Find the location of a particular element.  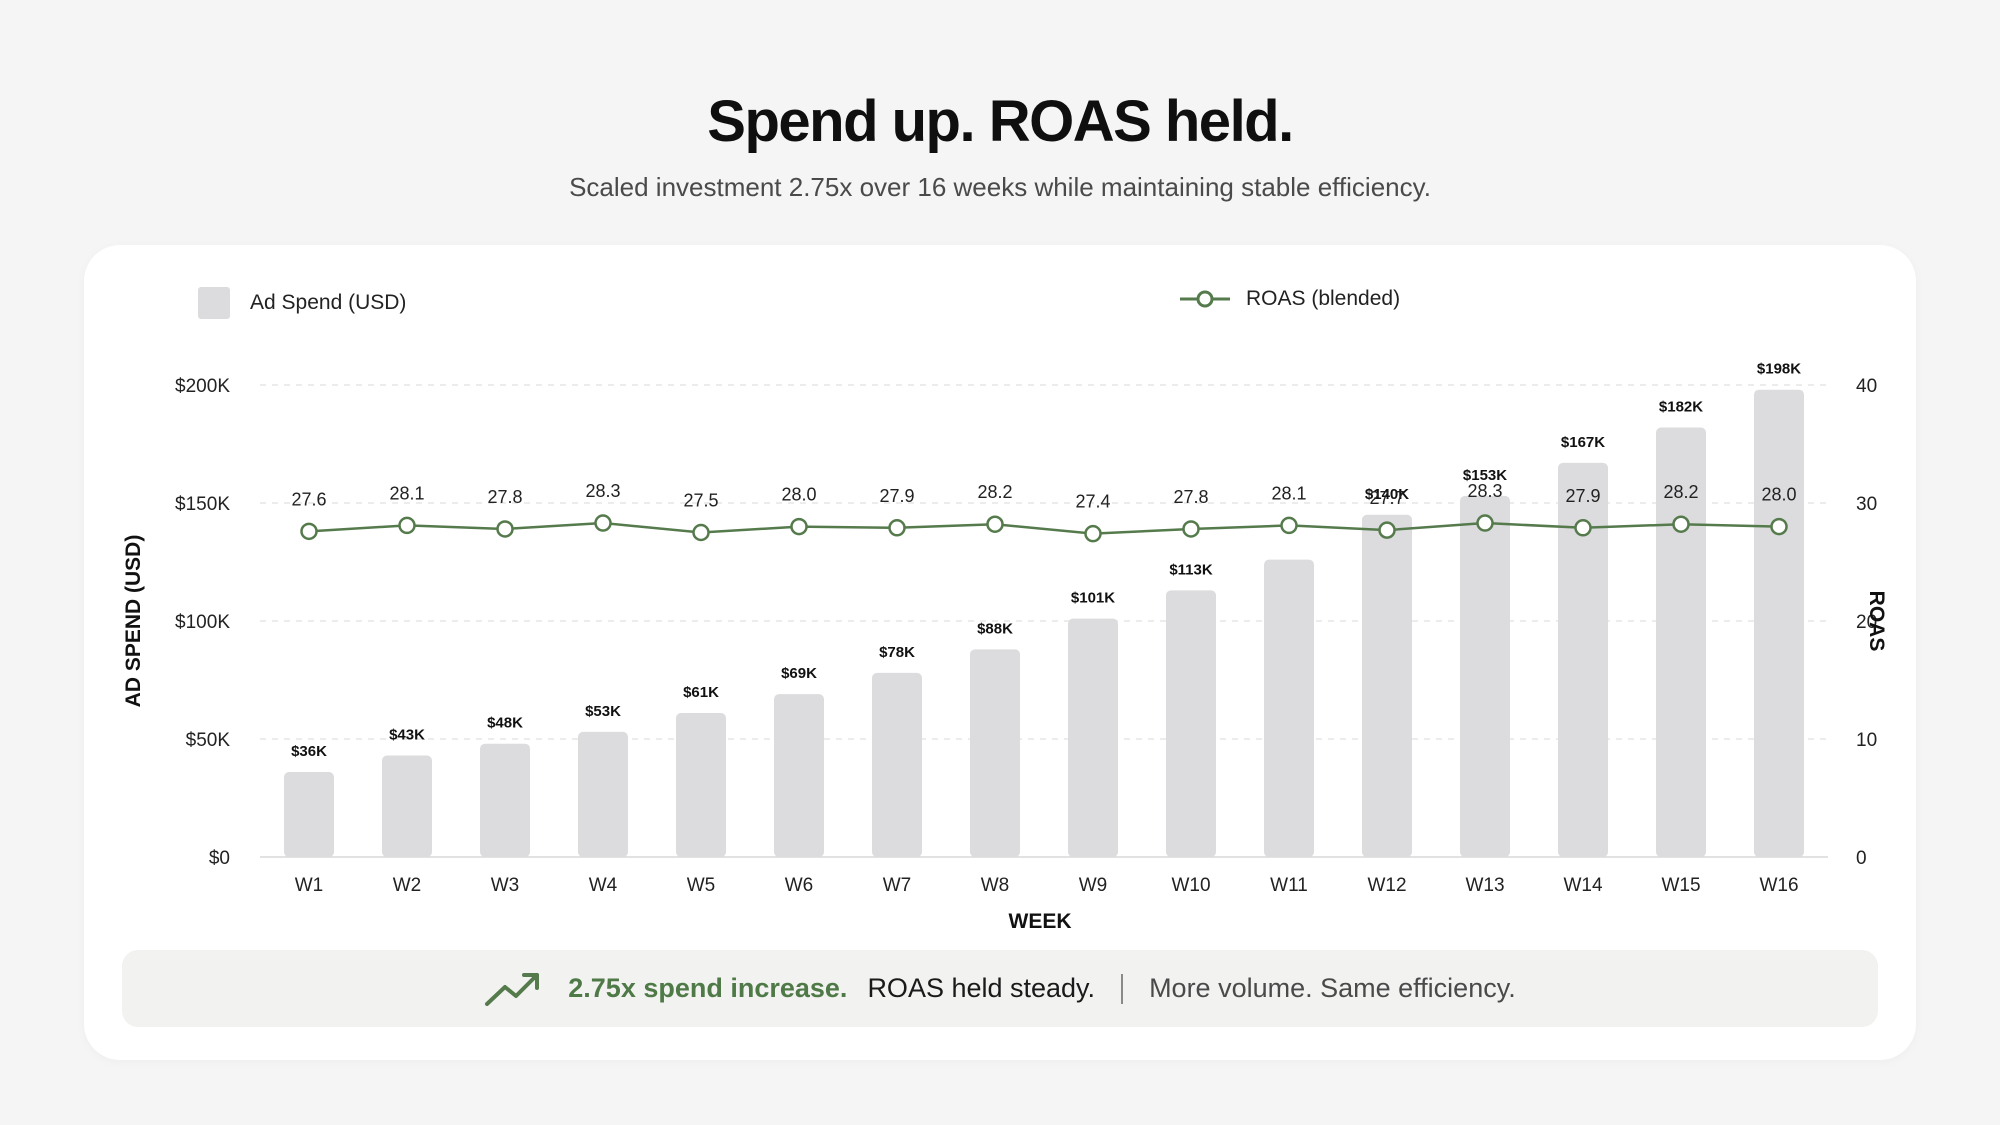

spend-bar-label: $43K is located at coordinates (407, 735).